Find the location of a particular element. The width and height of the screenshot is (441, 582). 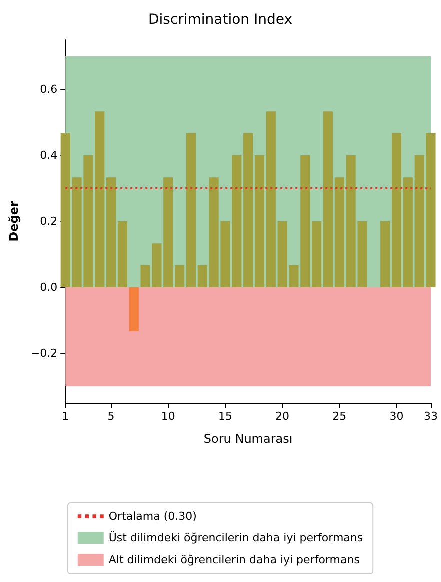

x-tick-label: 25 is located at coordinates (339, 416).